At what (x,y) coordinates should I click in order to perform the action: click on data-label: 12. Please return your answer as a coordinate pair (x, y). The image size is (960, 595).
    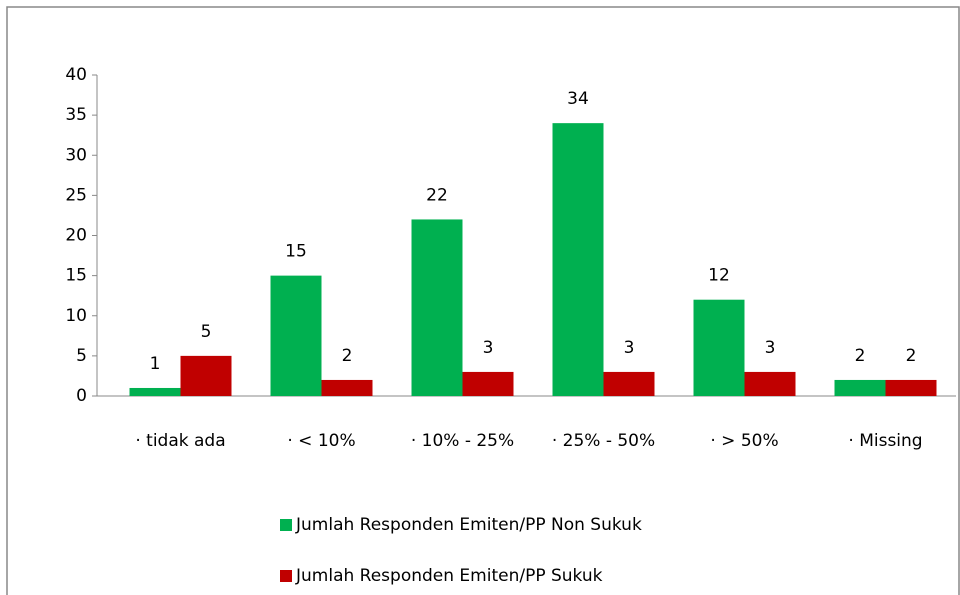
    Looking at the image, I should click on (719, 276).